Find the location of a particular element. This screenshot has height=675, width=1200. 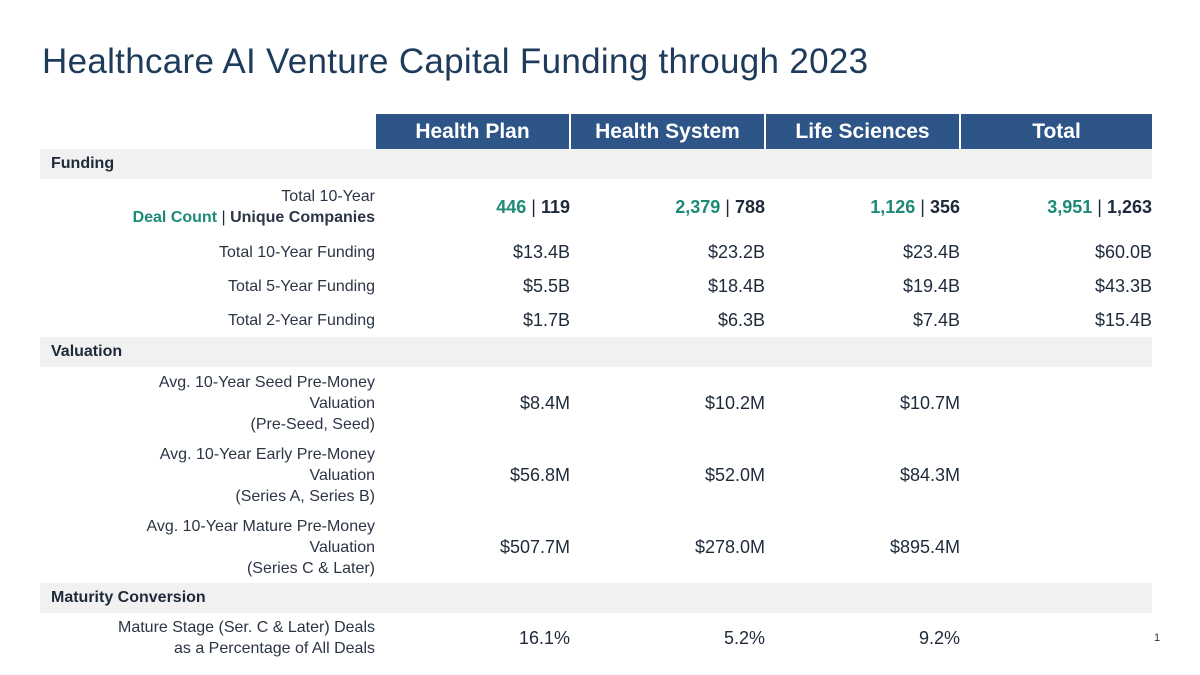

section-row-valuation: Valuation is located at coordinates (596, 352).